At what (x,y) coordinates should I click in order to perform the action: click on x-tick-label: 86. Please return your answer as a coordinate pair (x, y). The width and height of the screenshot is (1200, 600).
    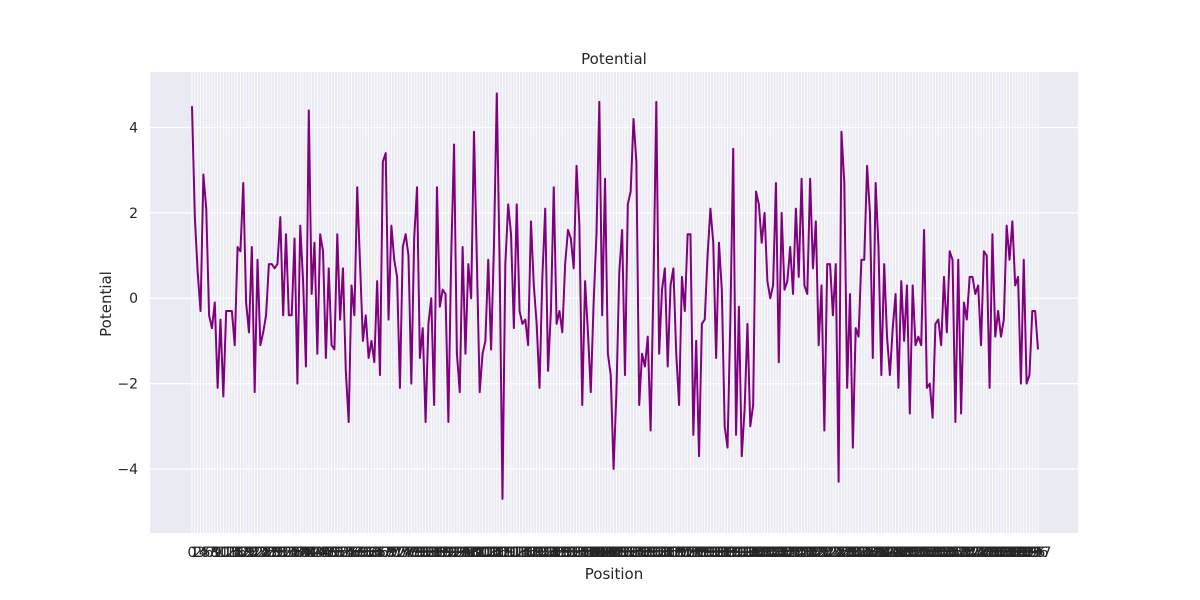
    Looking at the image, I should click on (437, 553).